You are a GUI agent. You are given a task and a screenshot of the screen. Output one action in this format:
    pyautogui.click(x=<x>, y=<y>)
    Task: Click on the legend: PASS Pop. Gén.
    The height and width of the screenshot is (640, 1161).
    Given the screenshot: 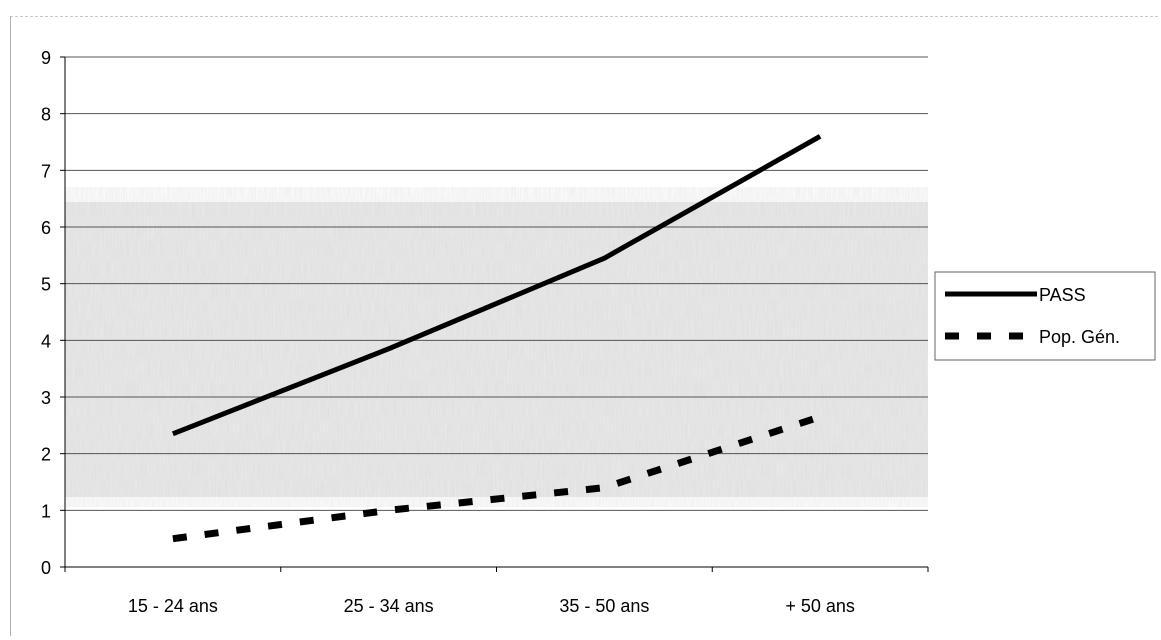 What is the action you would take?
    pyautogui.click(x=1045, y=316)
    